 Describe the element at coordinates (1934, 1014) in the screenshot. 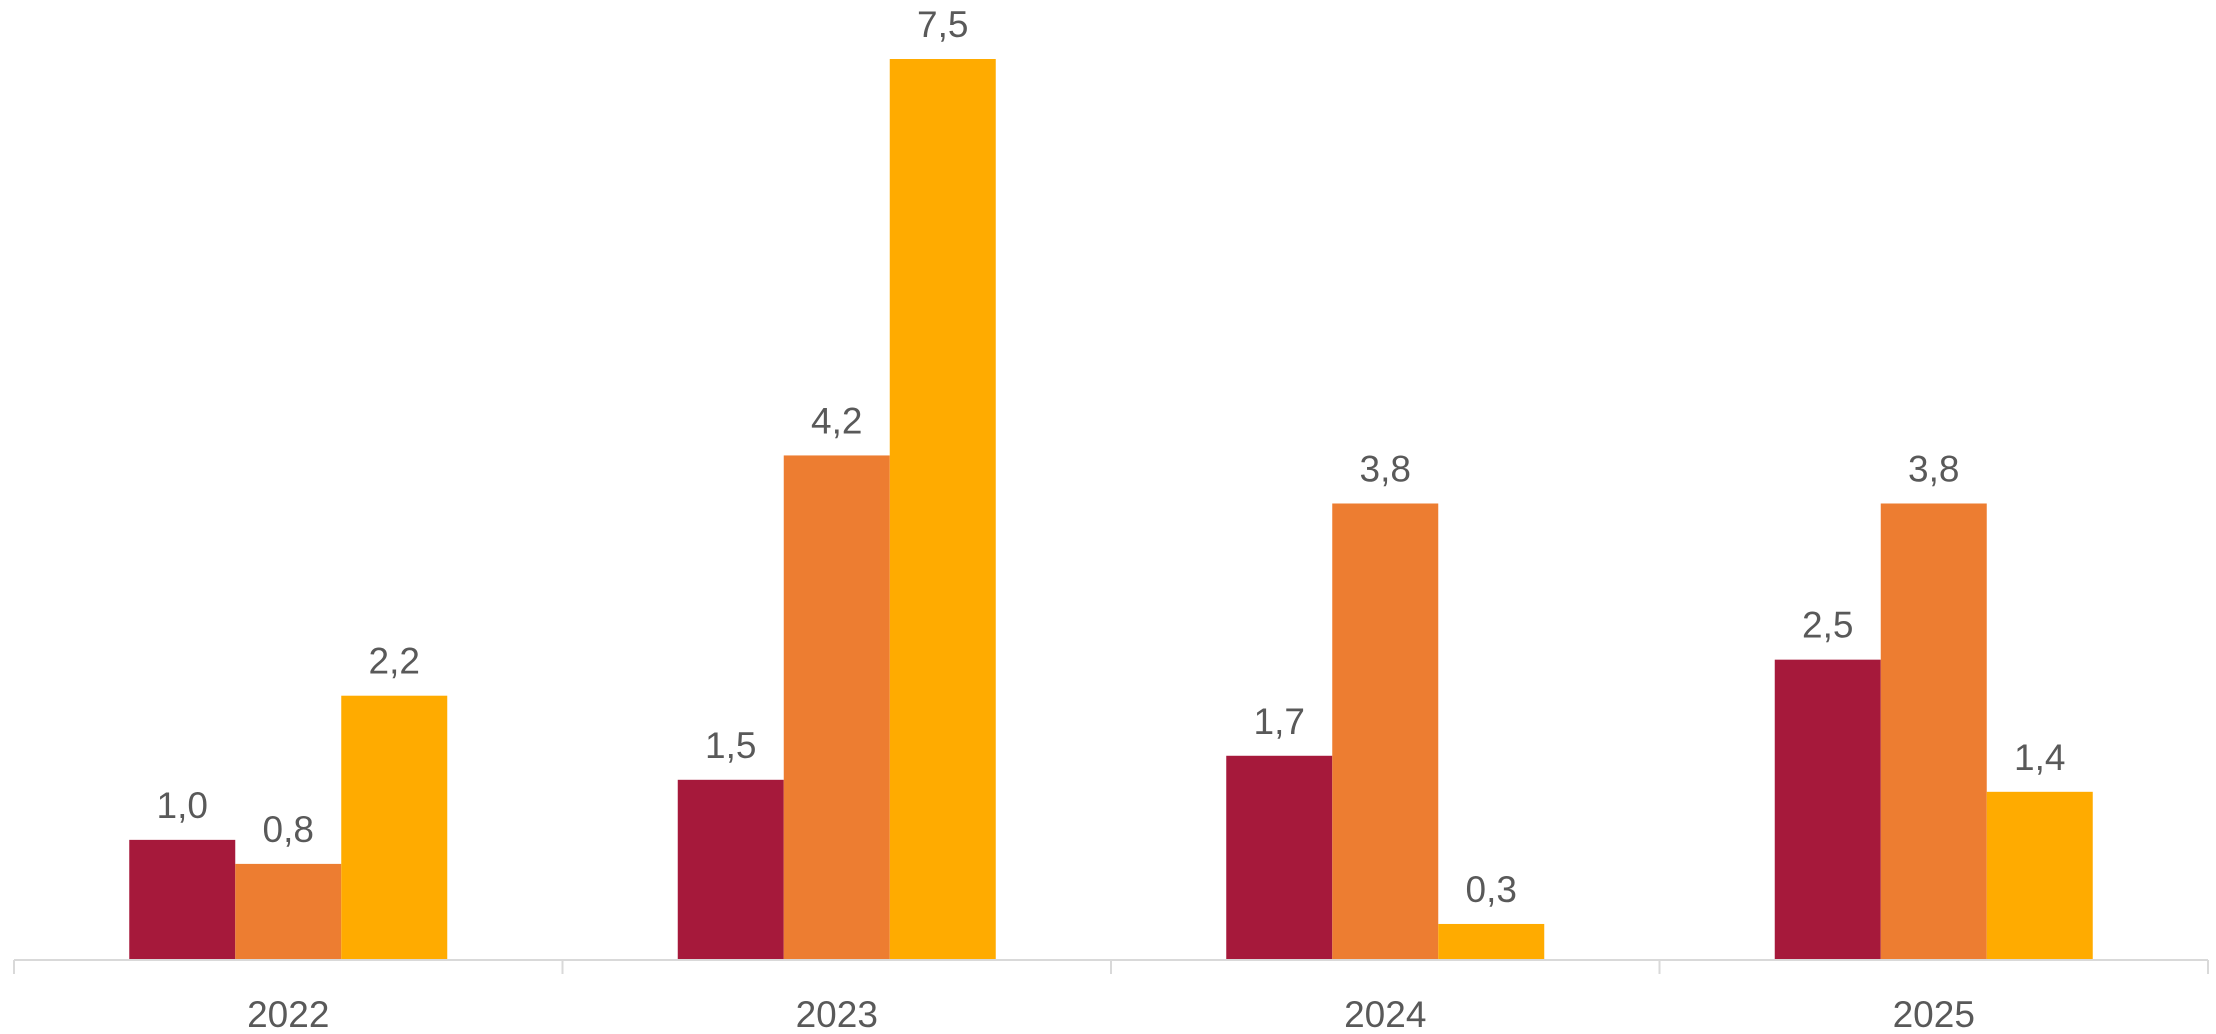

I see `x-tick-label-2025: 2025` at that location.